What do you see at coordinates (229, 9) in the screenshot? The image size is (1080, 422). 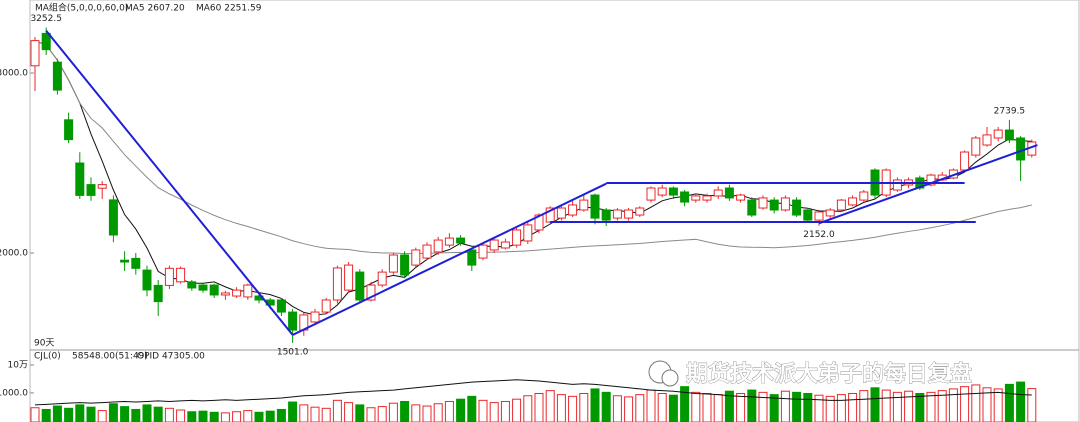 I see `ma60-header: MA60 2251.59` at bounding box center [229, 9].